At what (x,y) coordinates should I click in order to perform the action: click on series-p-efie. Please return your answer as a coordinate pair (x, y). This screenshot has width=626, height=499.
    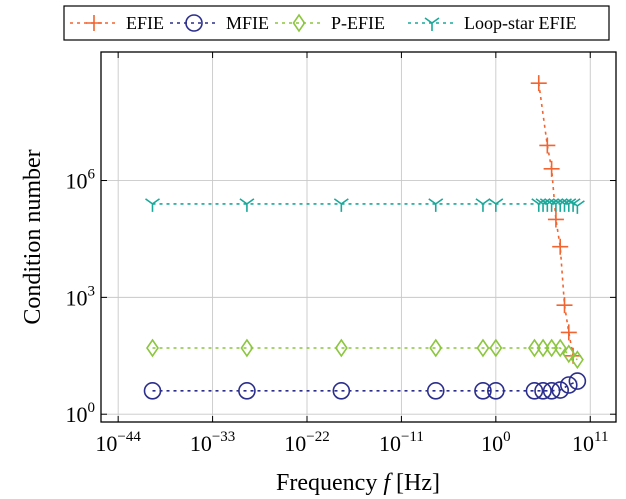
    Looking at the image, I should click on (365, 354).